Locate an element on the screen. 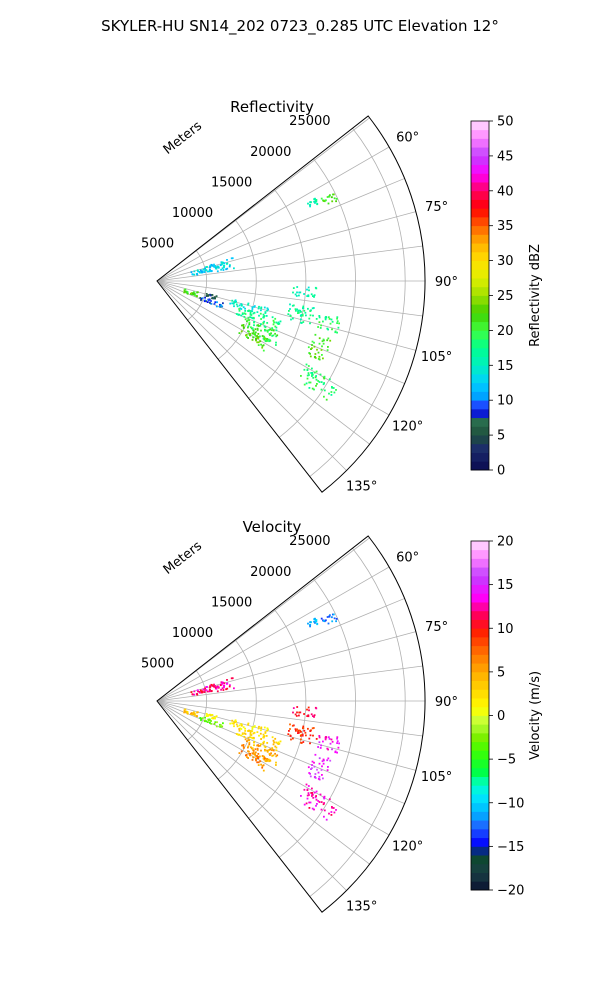 The height and width of the screenshot is (1000, 600). azimuth-tick-label: 90° is located at coordinates (446, 702).